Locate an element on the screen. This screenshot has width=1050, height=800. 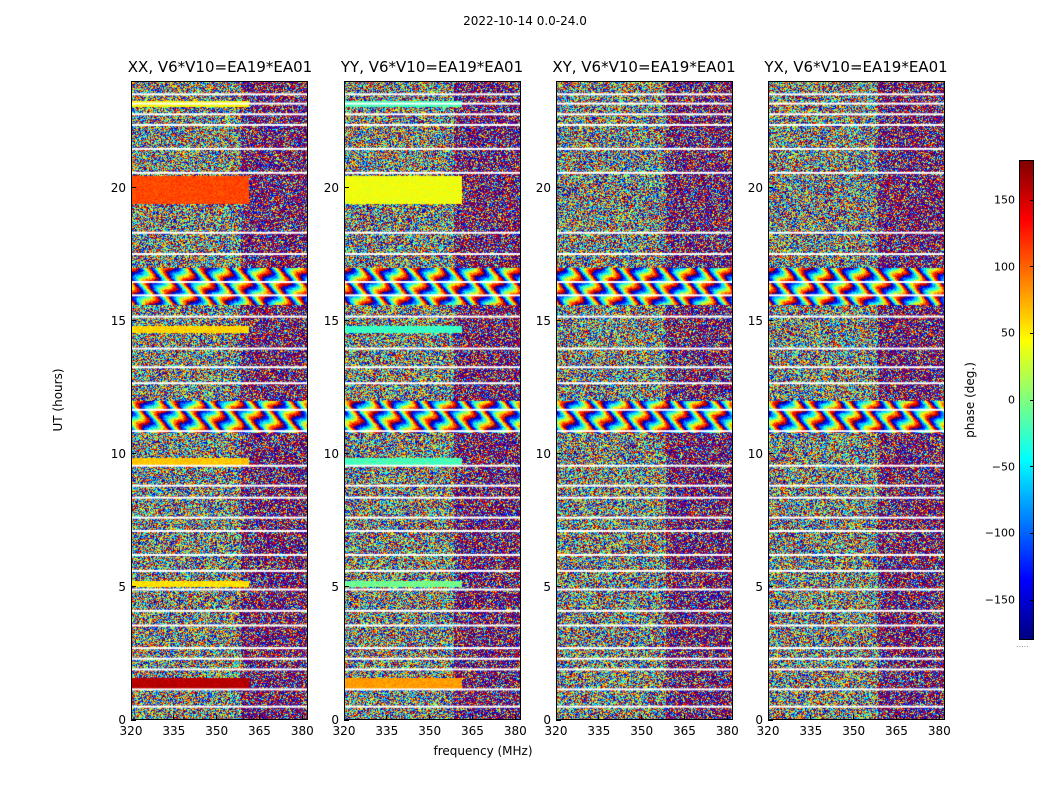
panel-title-xy: XY, V6*V10=EA19*EA01 is located at coordinates (644, 67).